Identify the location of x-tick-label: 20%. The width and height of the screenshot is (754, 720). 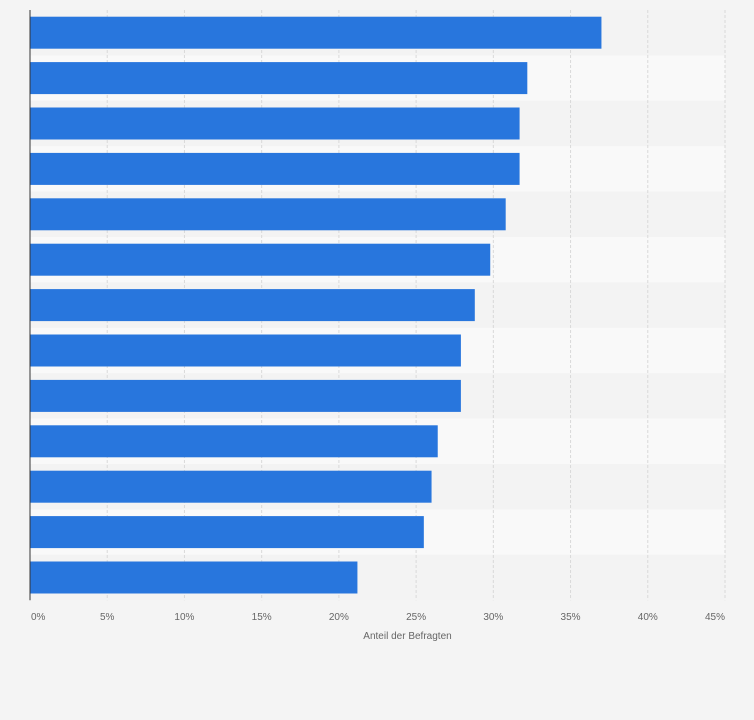
(339, 617).